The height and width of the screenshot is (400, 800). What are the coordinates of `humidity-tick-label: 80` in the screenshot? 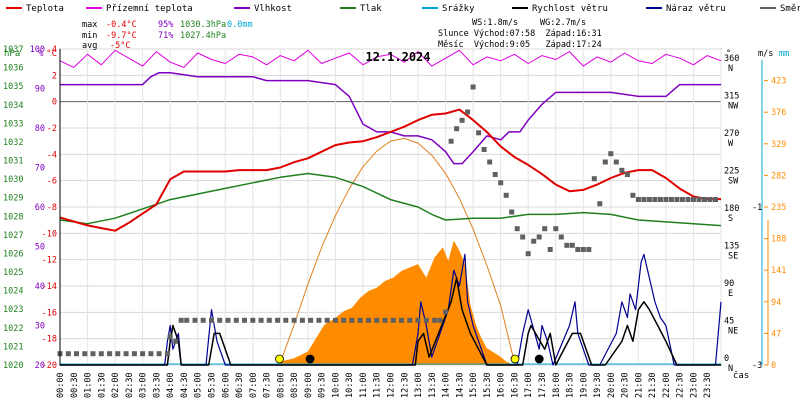 It's located at (40, 129).